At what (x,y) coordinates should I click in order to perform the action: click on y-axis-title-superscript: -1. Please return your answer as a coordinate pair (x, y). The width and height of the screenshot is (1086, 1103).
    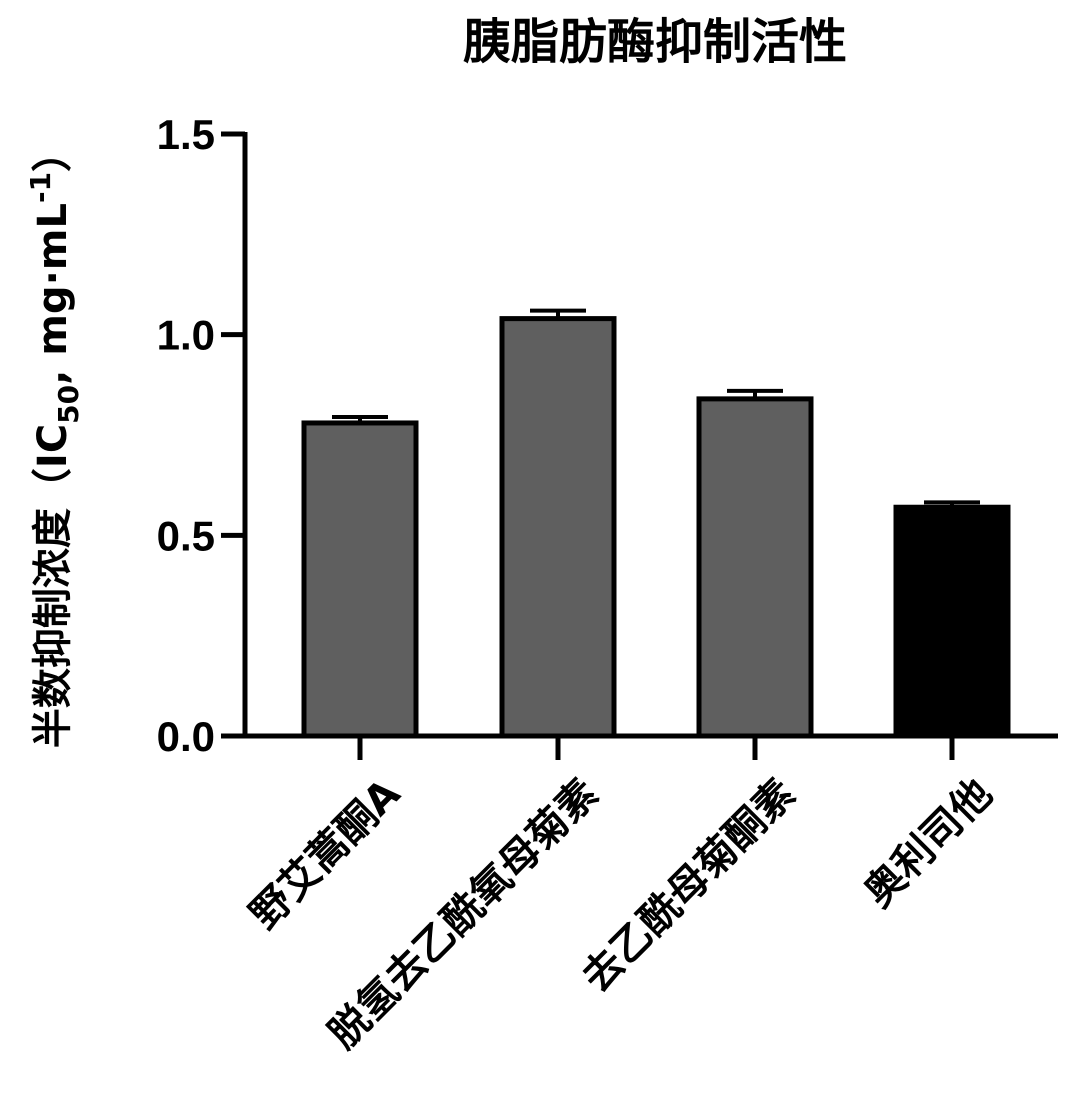
    Looking at the image, I should click on (40, 187).